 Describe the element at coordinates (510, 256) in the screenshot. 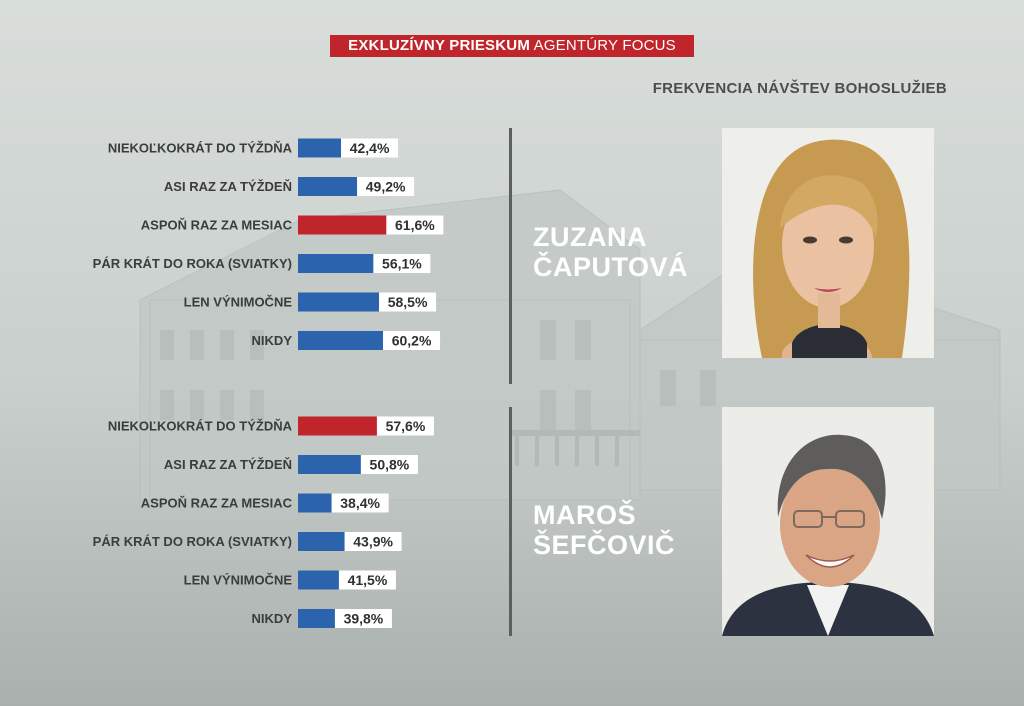

I see `divider-caputova` at that location.